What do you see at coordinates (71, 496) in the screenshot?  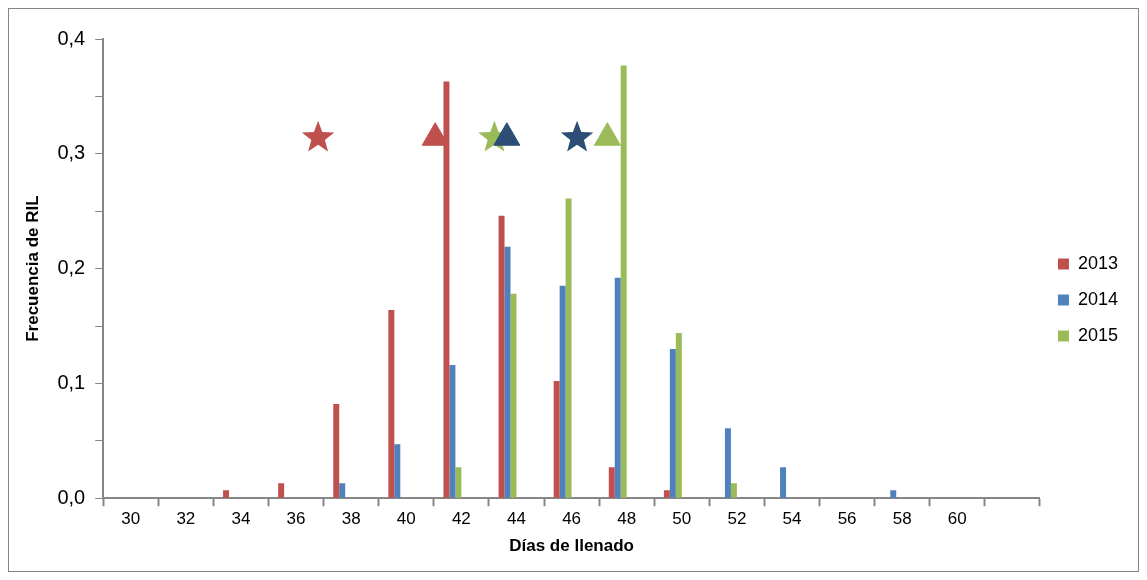 I see `y-tick-label: 0,0` at bounding box center [71, 496].